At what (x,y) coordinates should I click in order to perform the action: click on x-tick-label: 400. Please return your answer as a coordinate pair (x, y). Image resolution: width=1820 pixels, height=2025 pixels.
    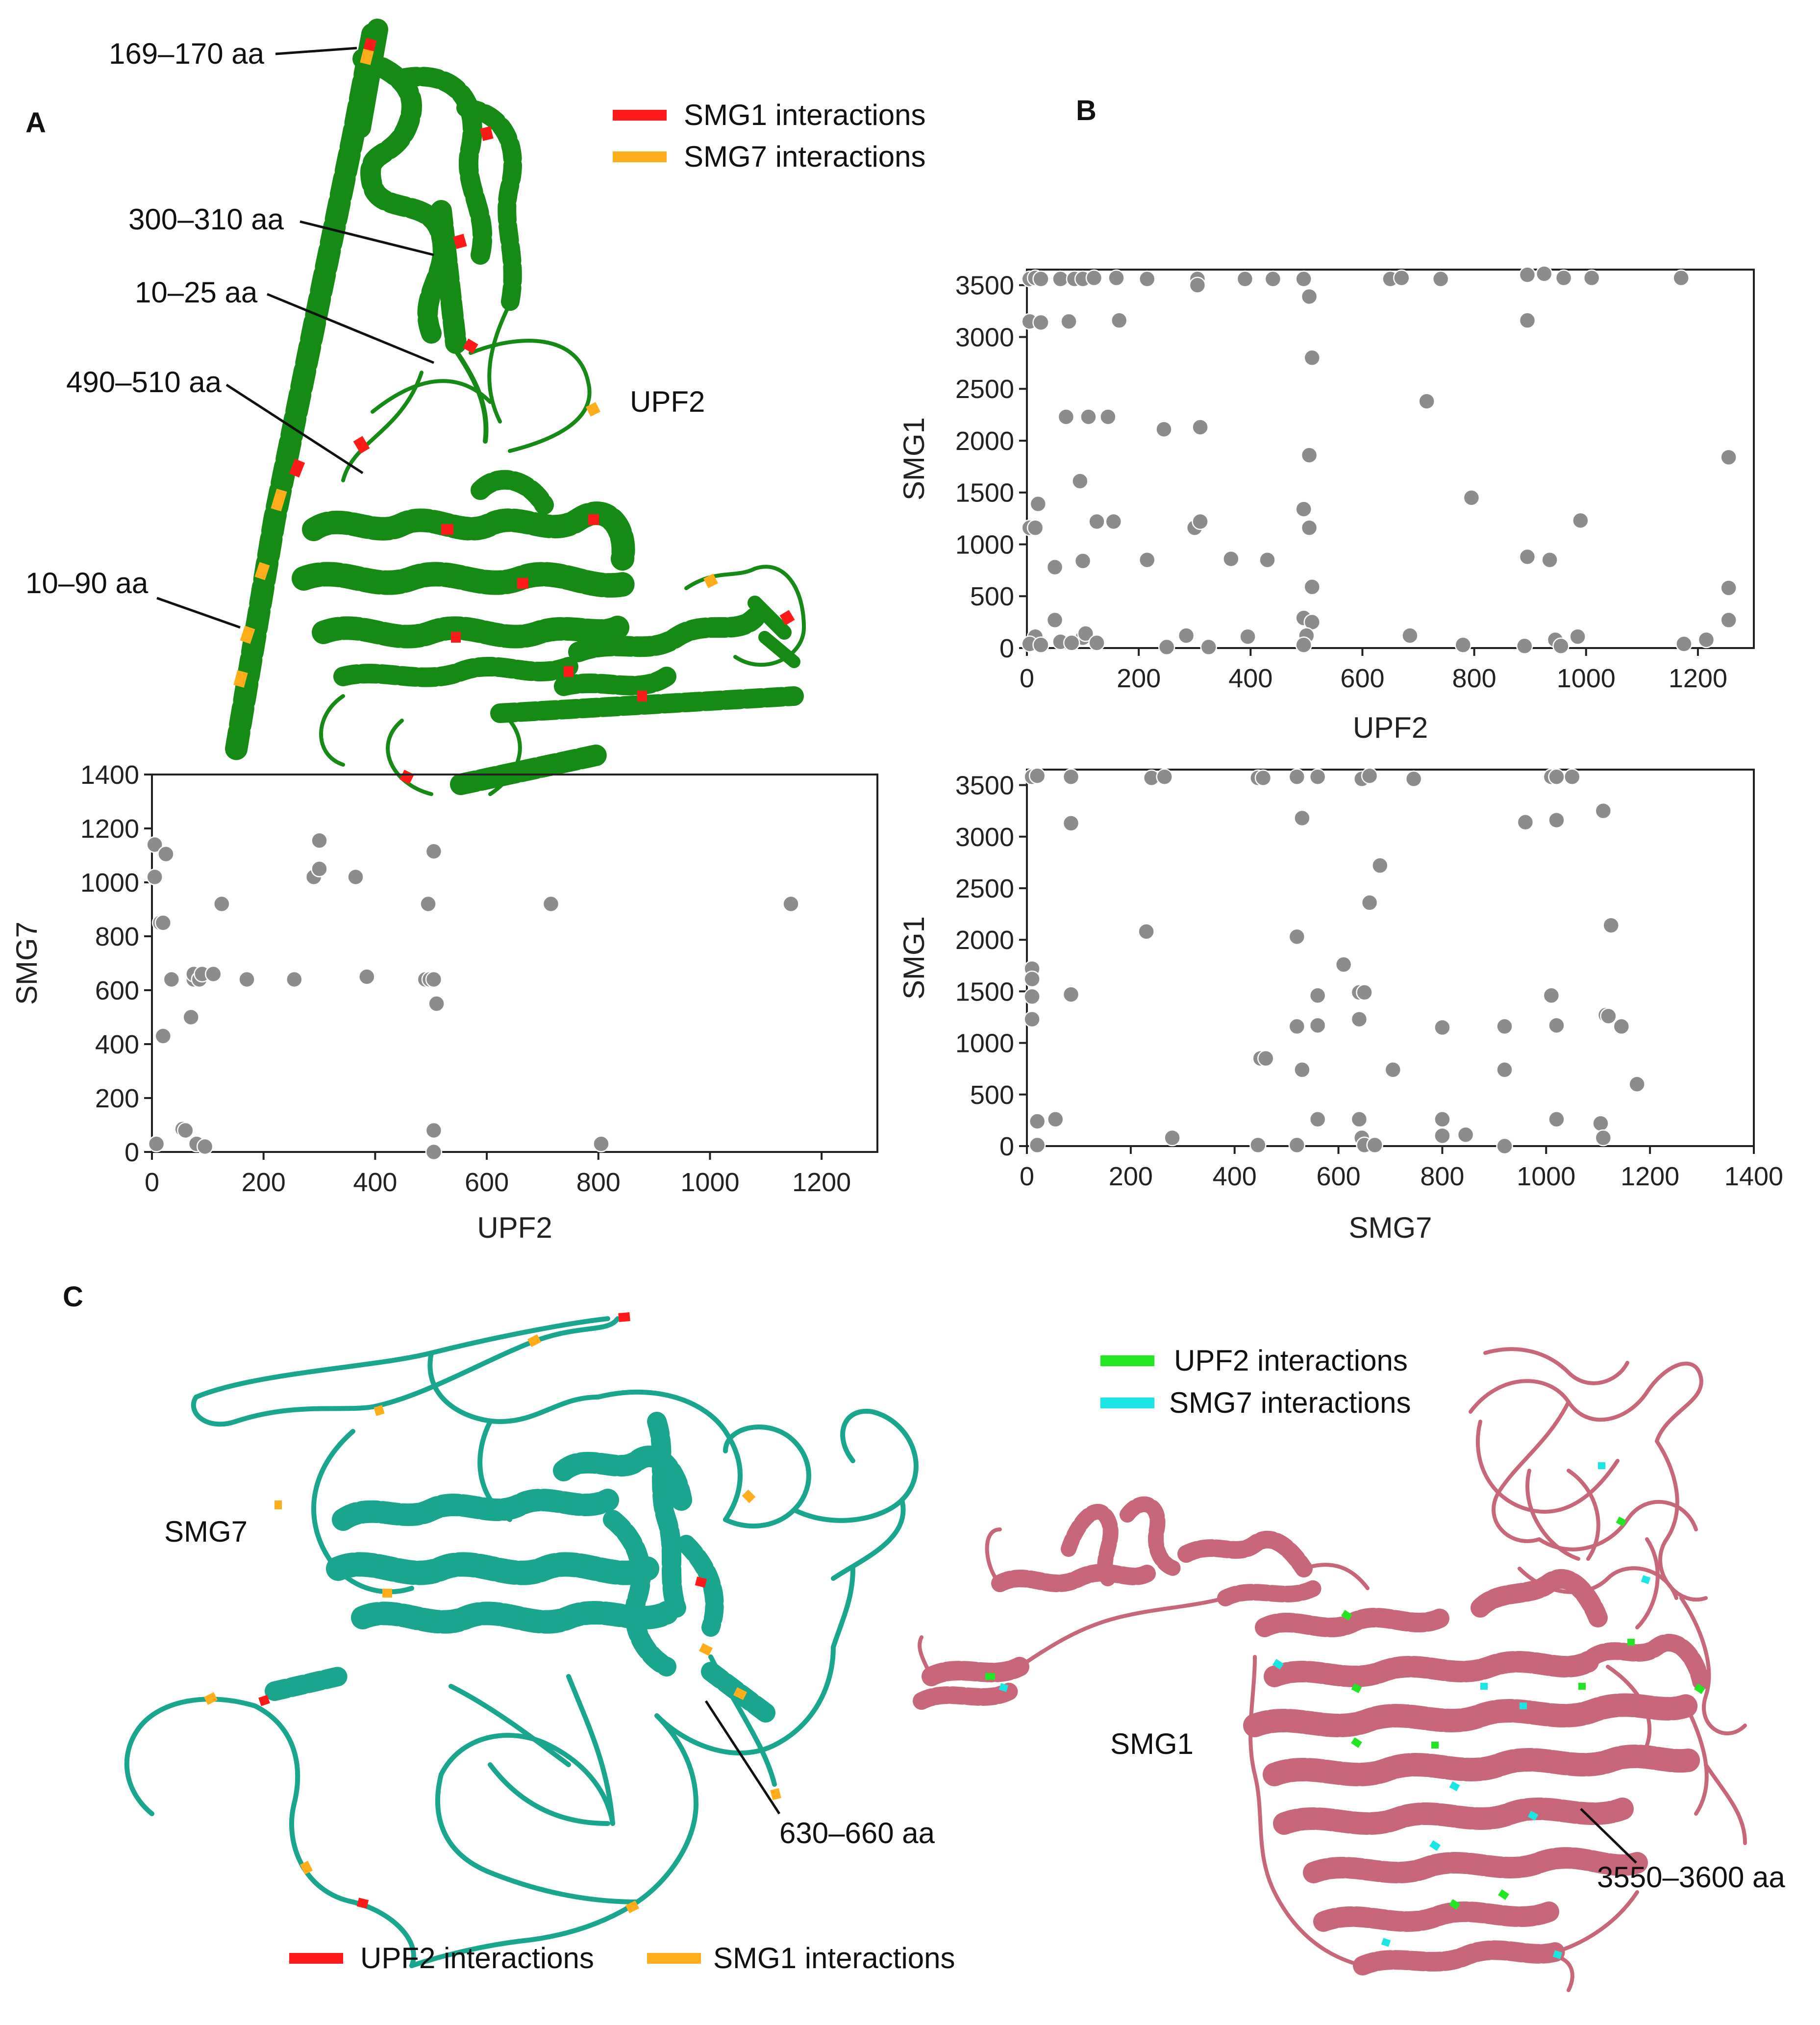
    Looking at the image, I should click on (1250, 678).